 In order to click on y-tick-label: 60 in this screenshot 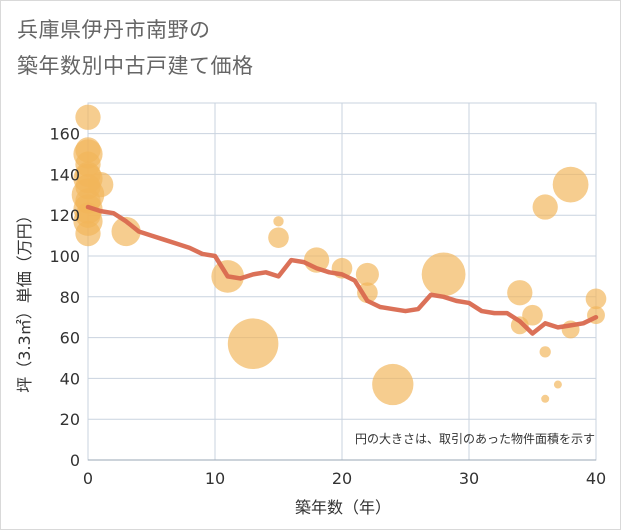, I will do `click(70, 338)`.